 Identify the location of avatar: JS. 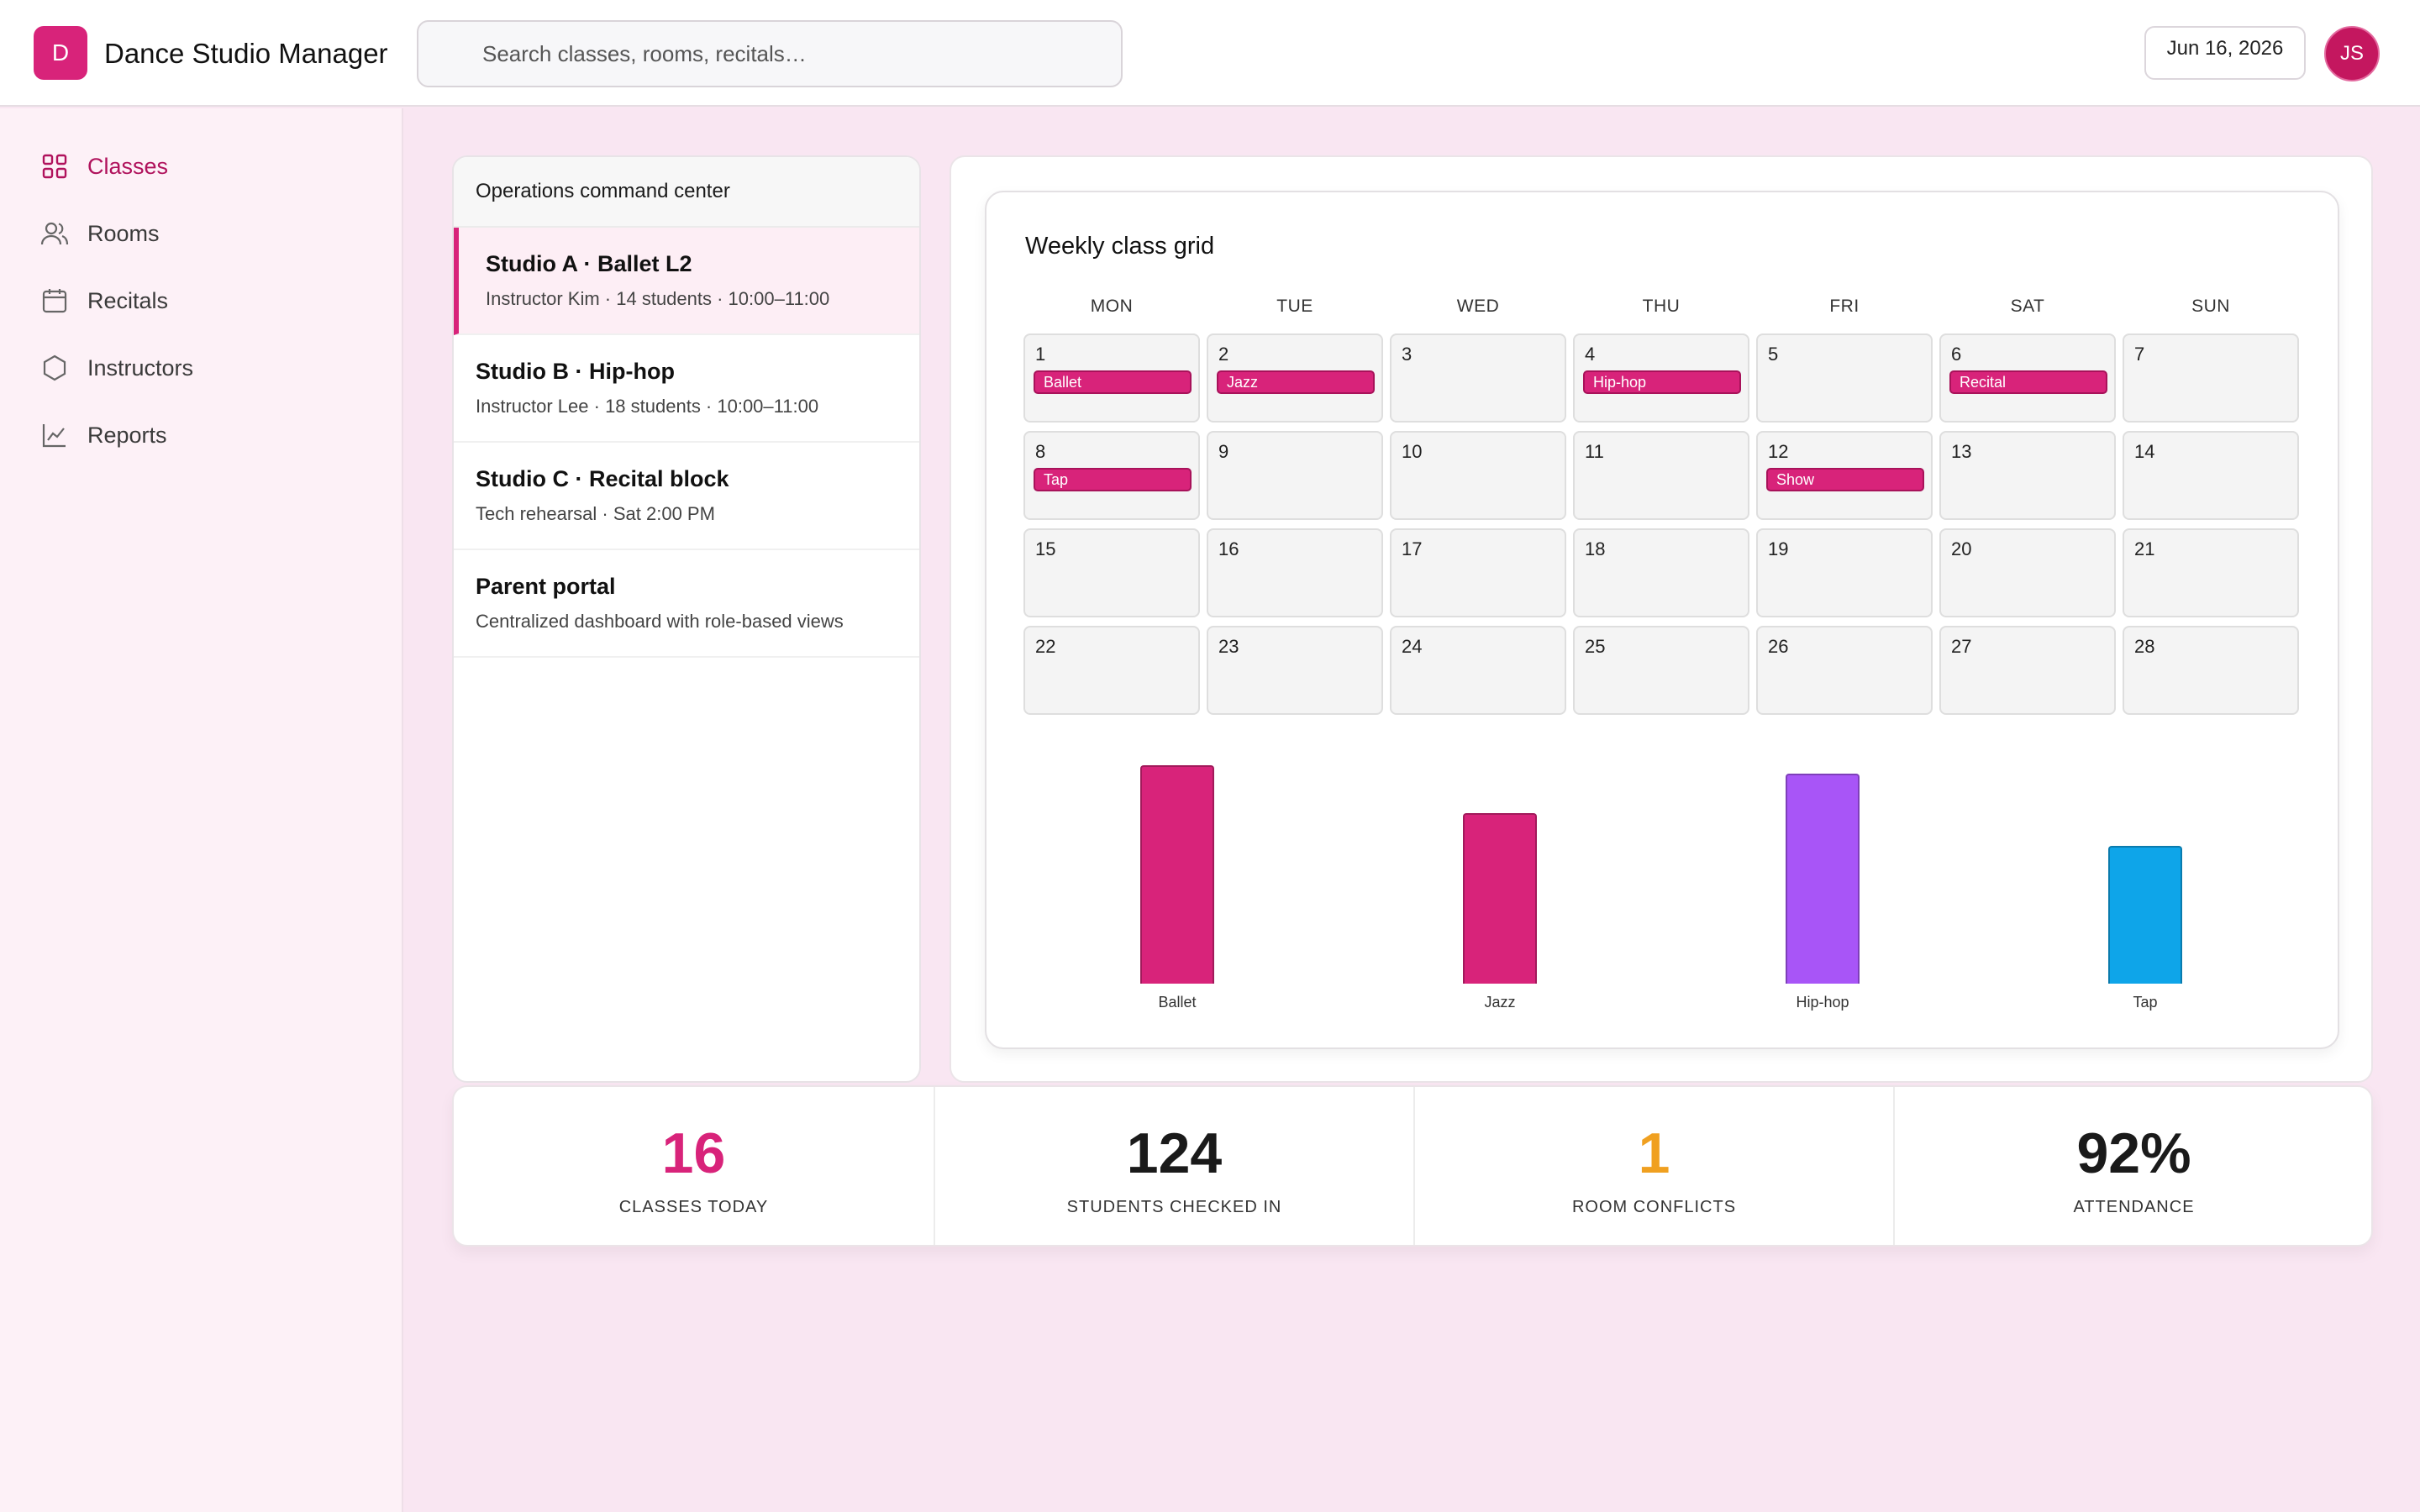
(2352, 53).